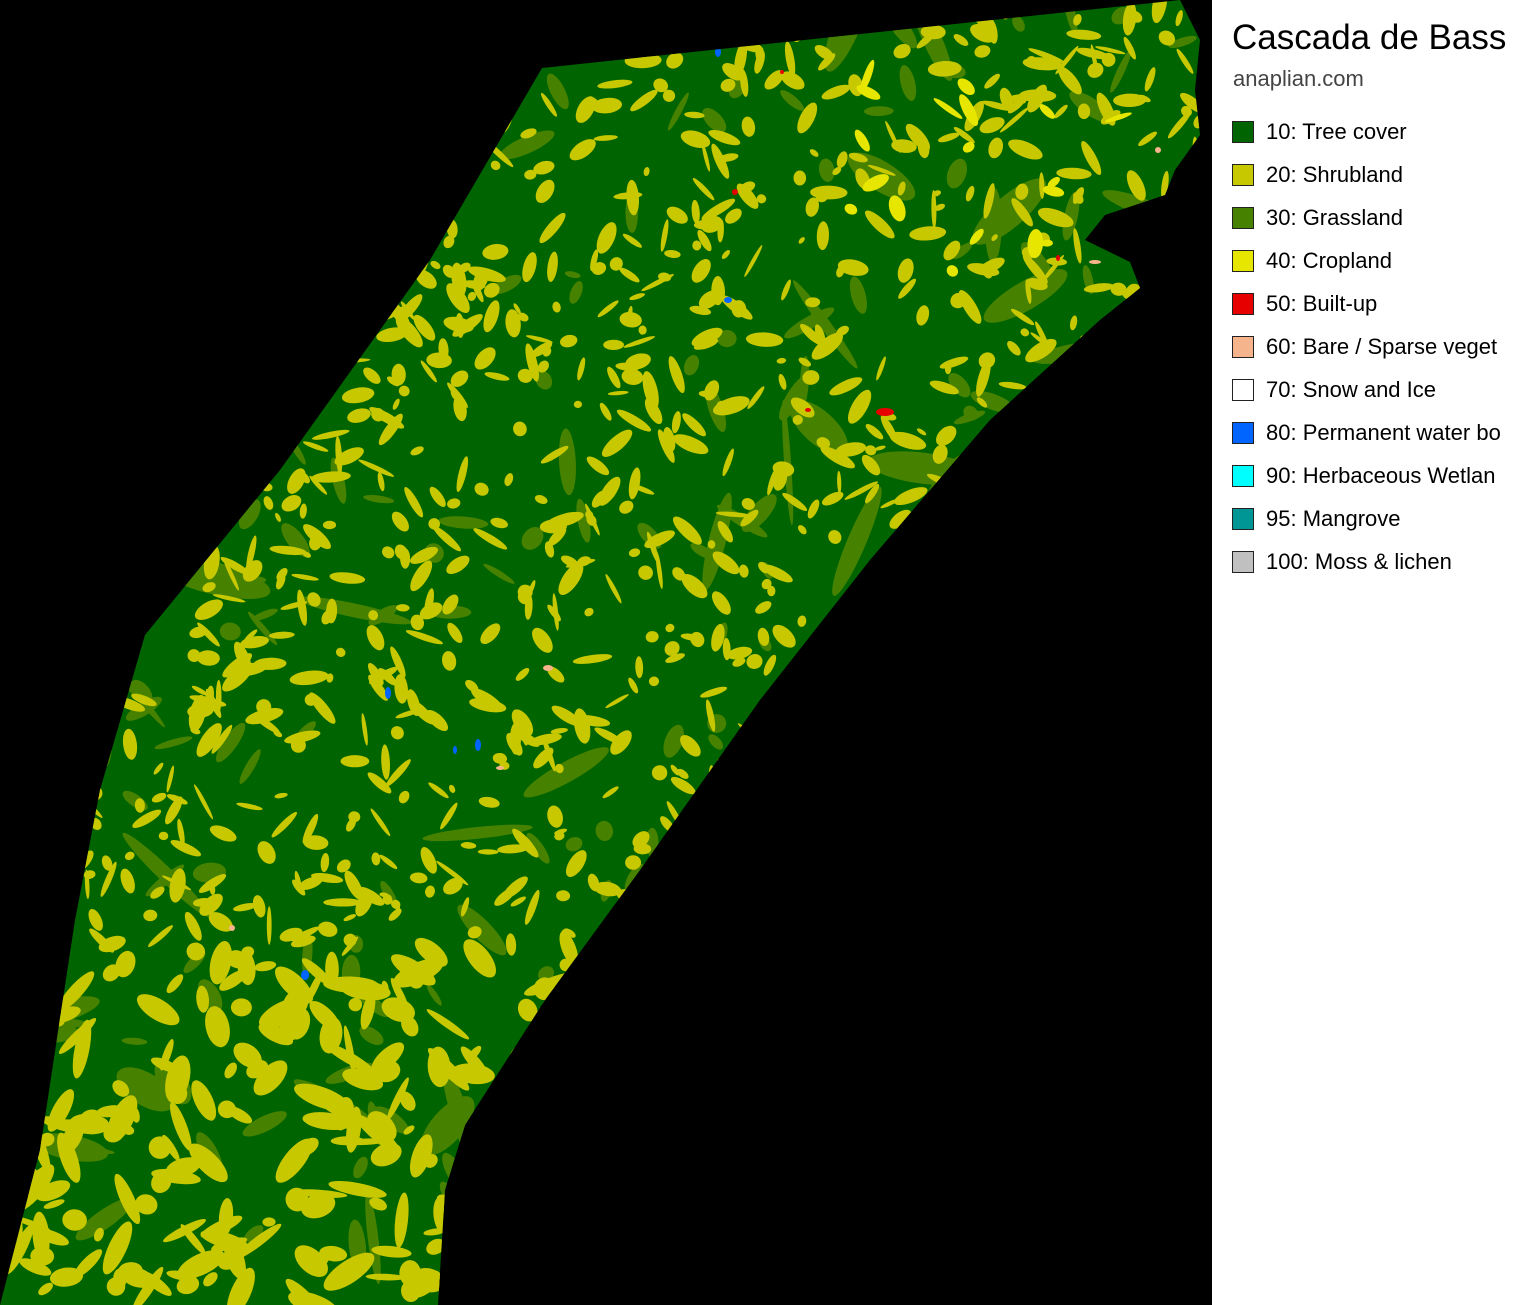  Describe the element at coordinates (1366, 260) in the screenshot. I see `legend-item: 40: Cropland` at that location.